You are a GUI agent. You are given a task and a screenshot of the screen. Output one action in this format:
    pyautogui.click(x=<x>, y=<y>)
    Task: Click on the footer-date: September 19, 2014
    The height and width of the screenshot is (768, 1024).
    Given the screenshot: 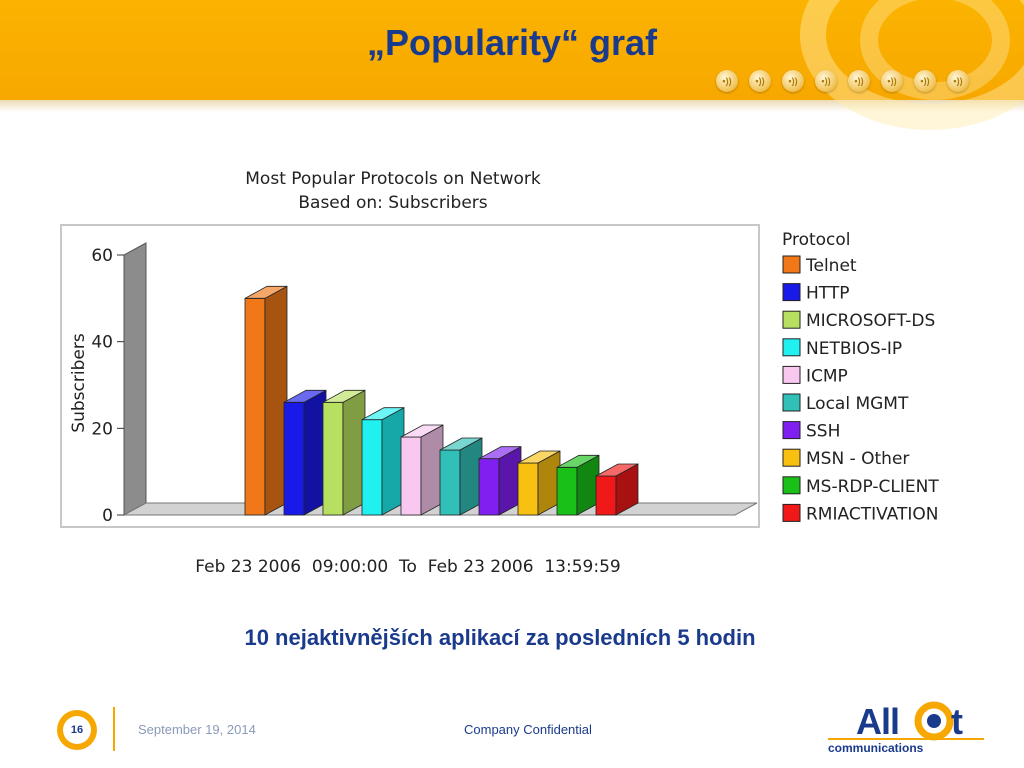 What is the action you would take?
    pyautogui.click(x=197, y=729)
    